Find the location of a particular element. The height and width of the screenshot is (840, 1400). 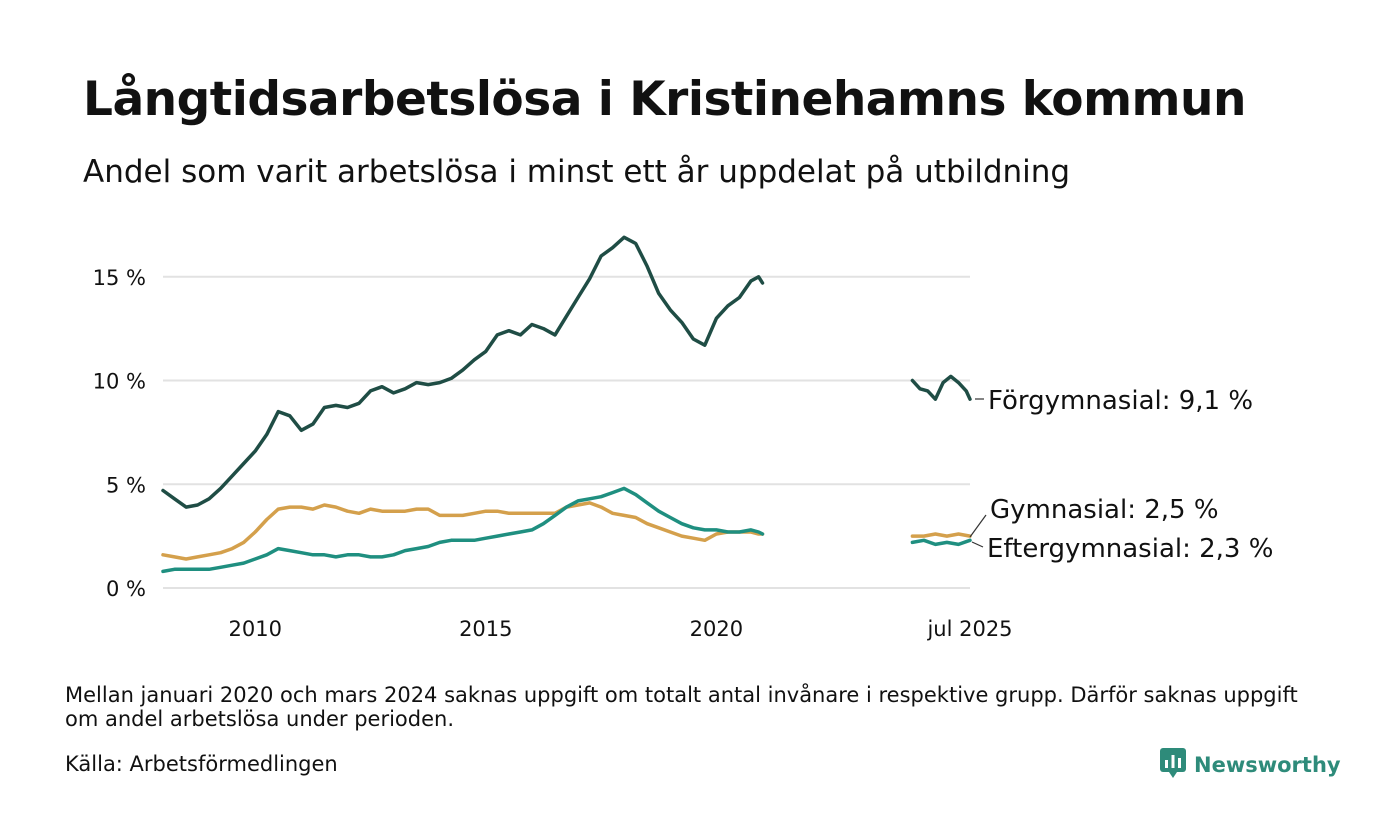

brand-logo: Newsworthy is located at coordinates (1250, 765).